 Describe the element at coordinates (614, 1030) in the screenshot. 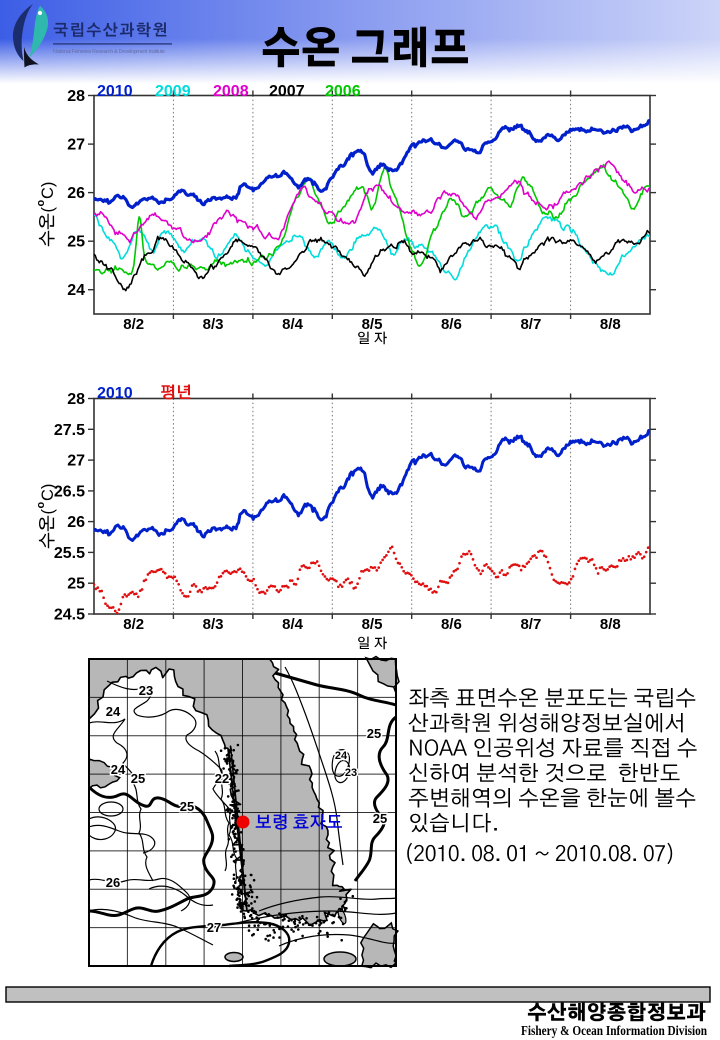

I see `svg-text:Fishery & Ocean Information Di: Fishery & Ocean Information Division` at that location.